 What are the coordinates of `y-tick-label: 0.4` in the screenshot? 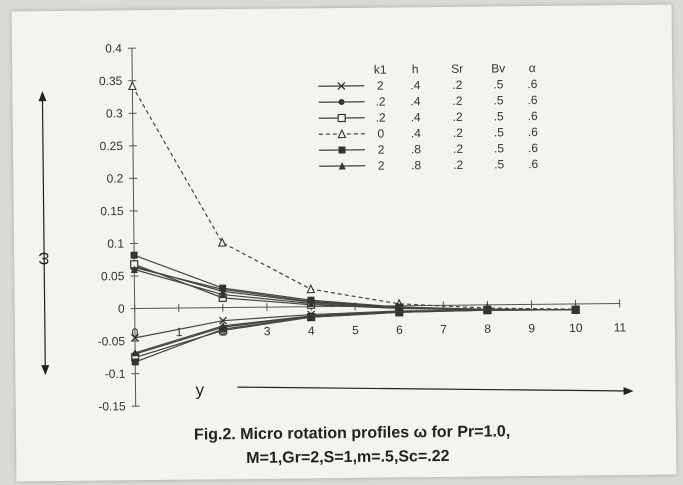 It's located at (113, 48).